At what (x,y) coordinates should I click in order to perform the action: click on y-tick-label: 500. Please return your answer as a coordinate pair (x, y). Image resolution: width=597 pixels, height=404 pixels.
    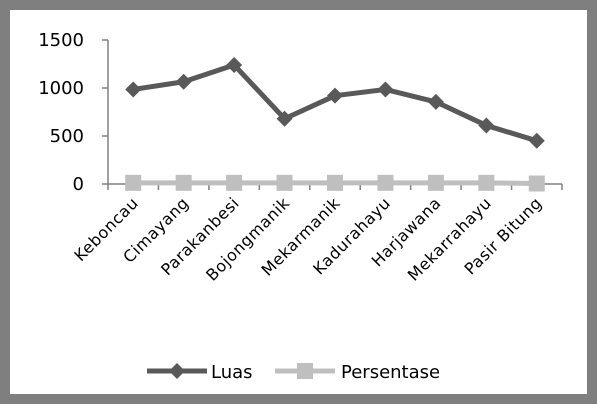
    Looking at the image, I should click on (67, 136).